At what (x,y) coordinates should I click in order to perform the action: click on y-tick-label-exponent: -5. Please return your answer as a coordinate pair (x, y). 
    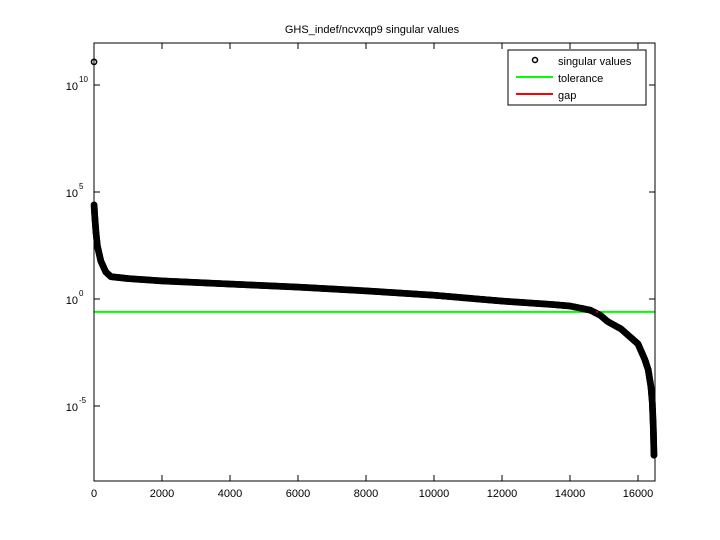
    Looking at the image, I should click on (83, 400).